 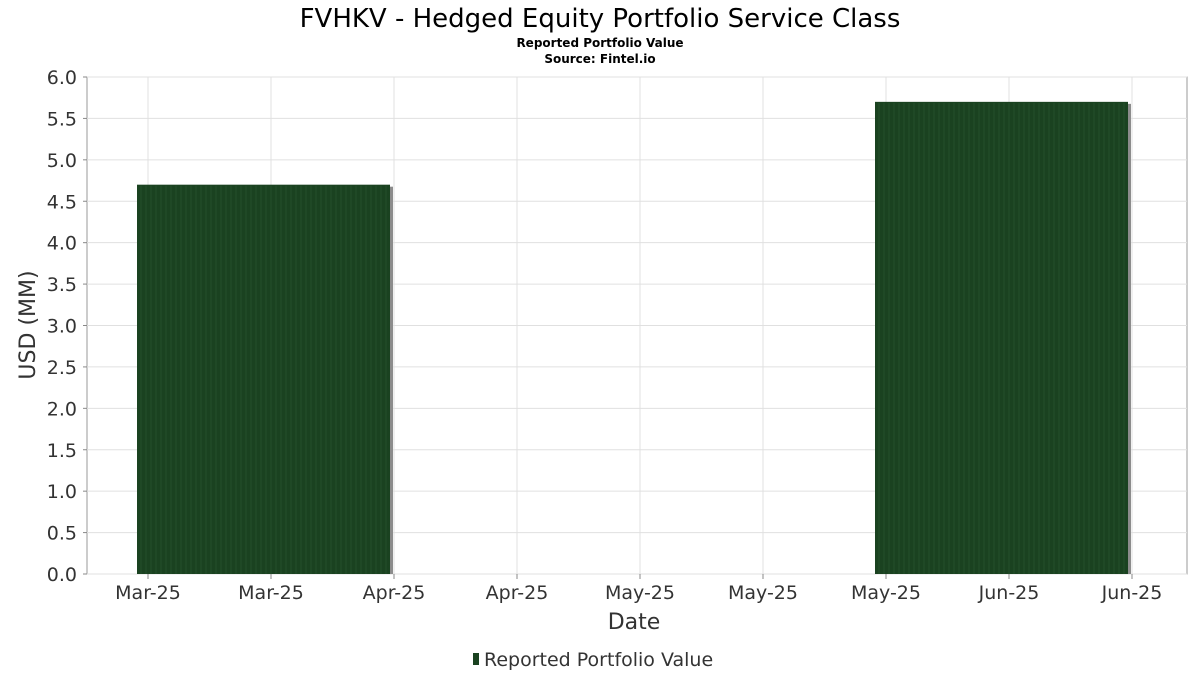 What do you see at coordinates (62, 368) in the screenshot?
I see `y-tick-label: 2.5` at bounding box center [62, 368].